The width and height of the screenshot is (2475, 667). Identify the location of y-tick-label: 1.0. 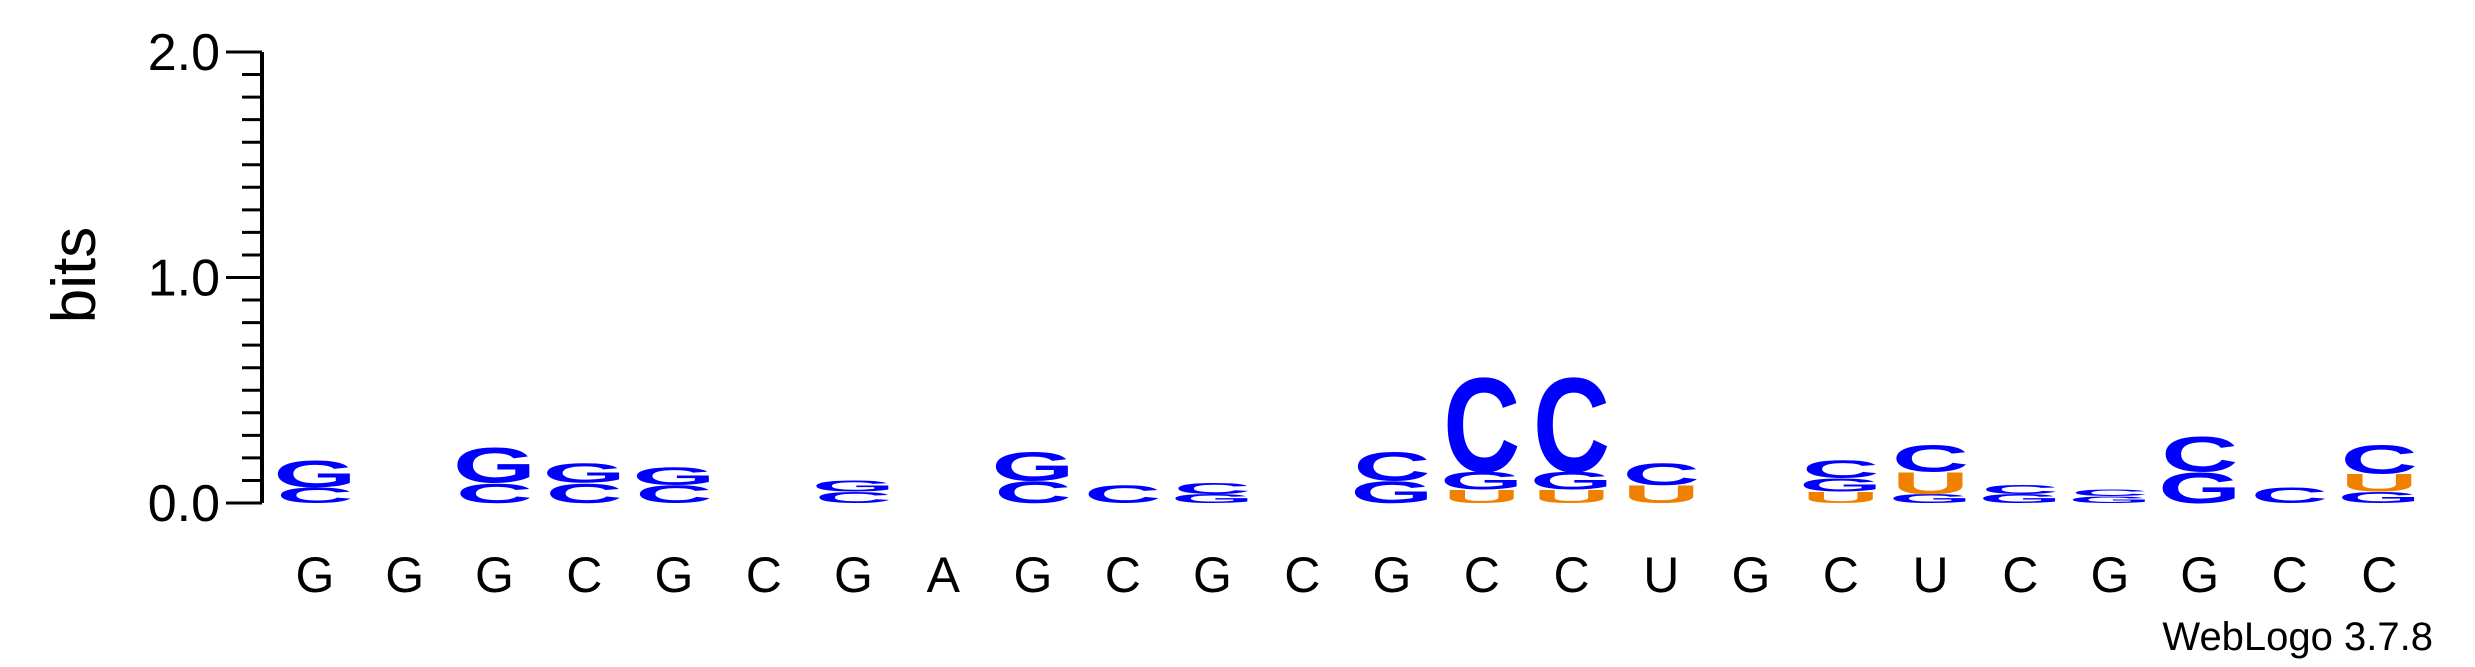
(184, 279).